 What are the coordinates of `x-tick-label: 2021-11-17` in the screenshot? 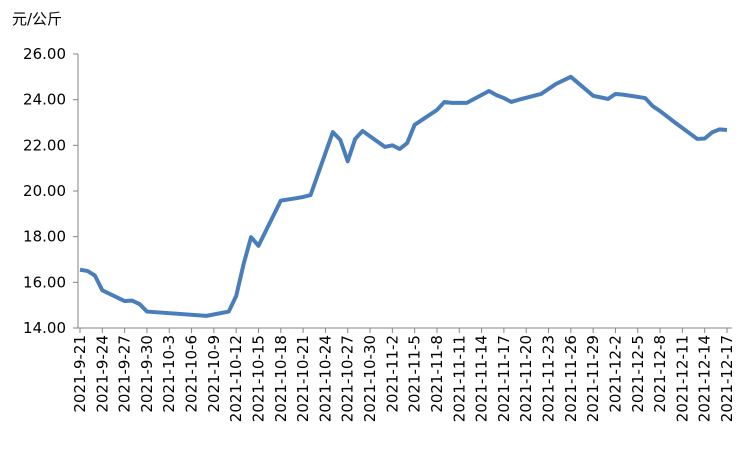 It's located at (504, 378).